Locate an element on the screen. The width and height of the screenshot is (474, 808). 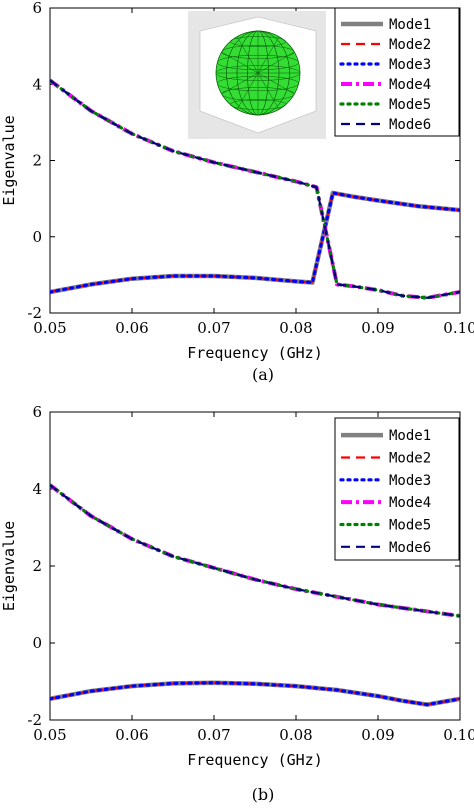
sphere-mesh-lines is located at coordinates (258, 73).